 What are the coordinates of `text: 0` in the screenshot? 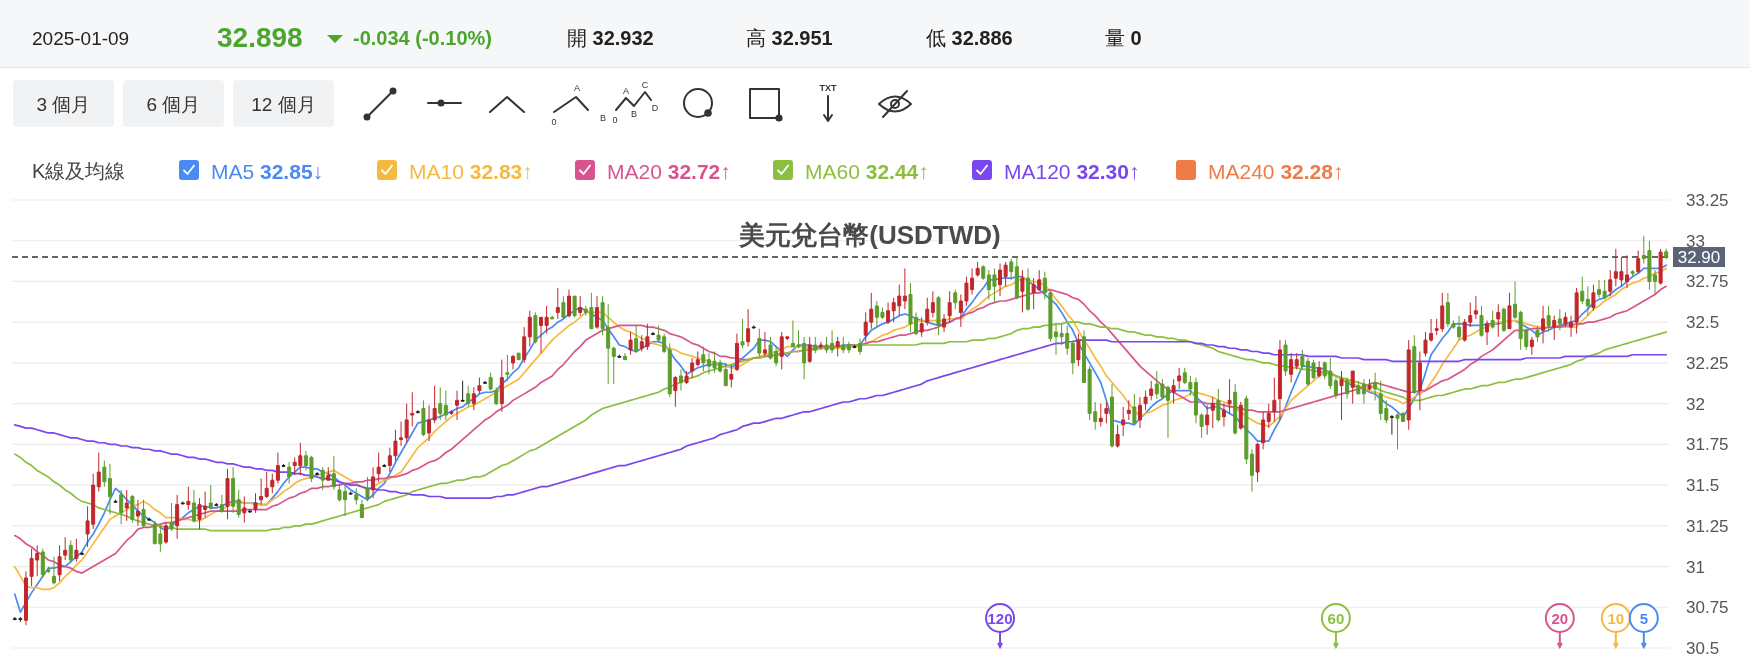 It's located at (615, 120).